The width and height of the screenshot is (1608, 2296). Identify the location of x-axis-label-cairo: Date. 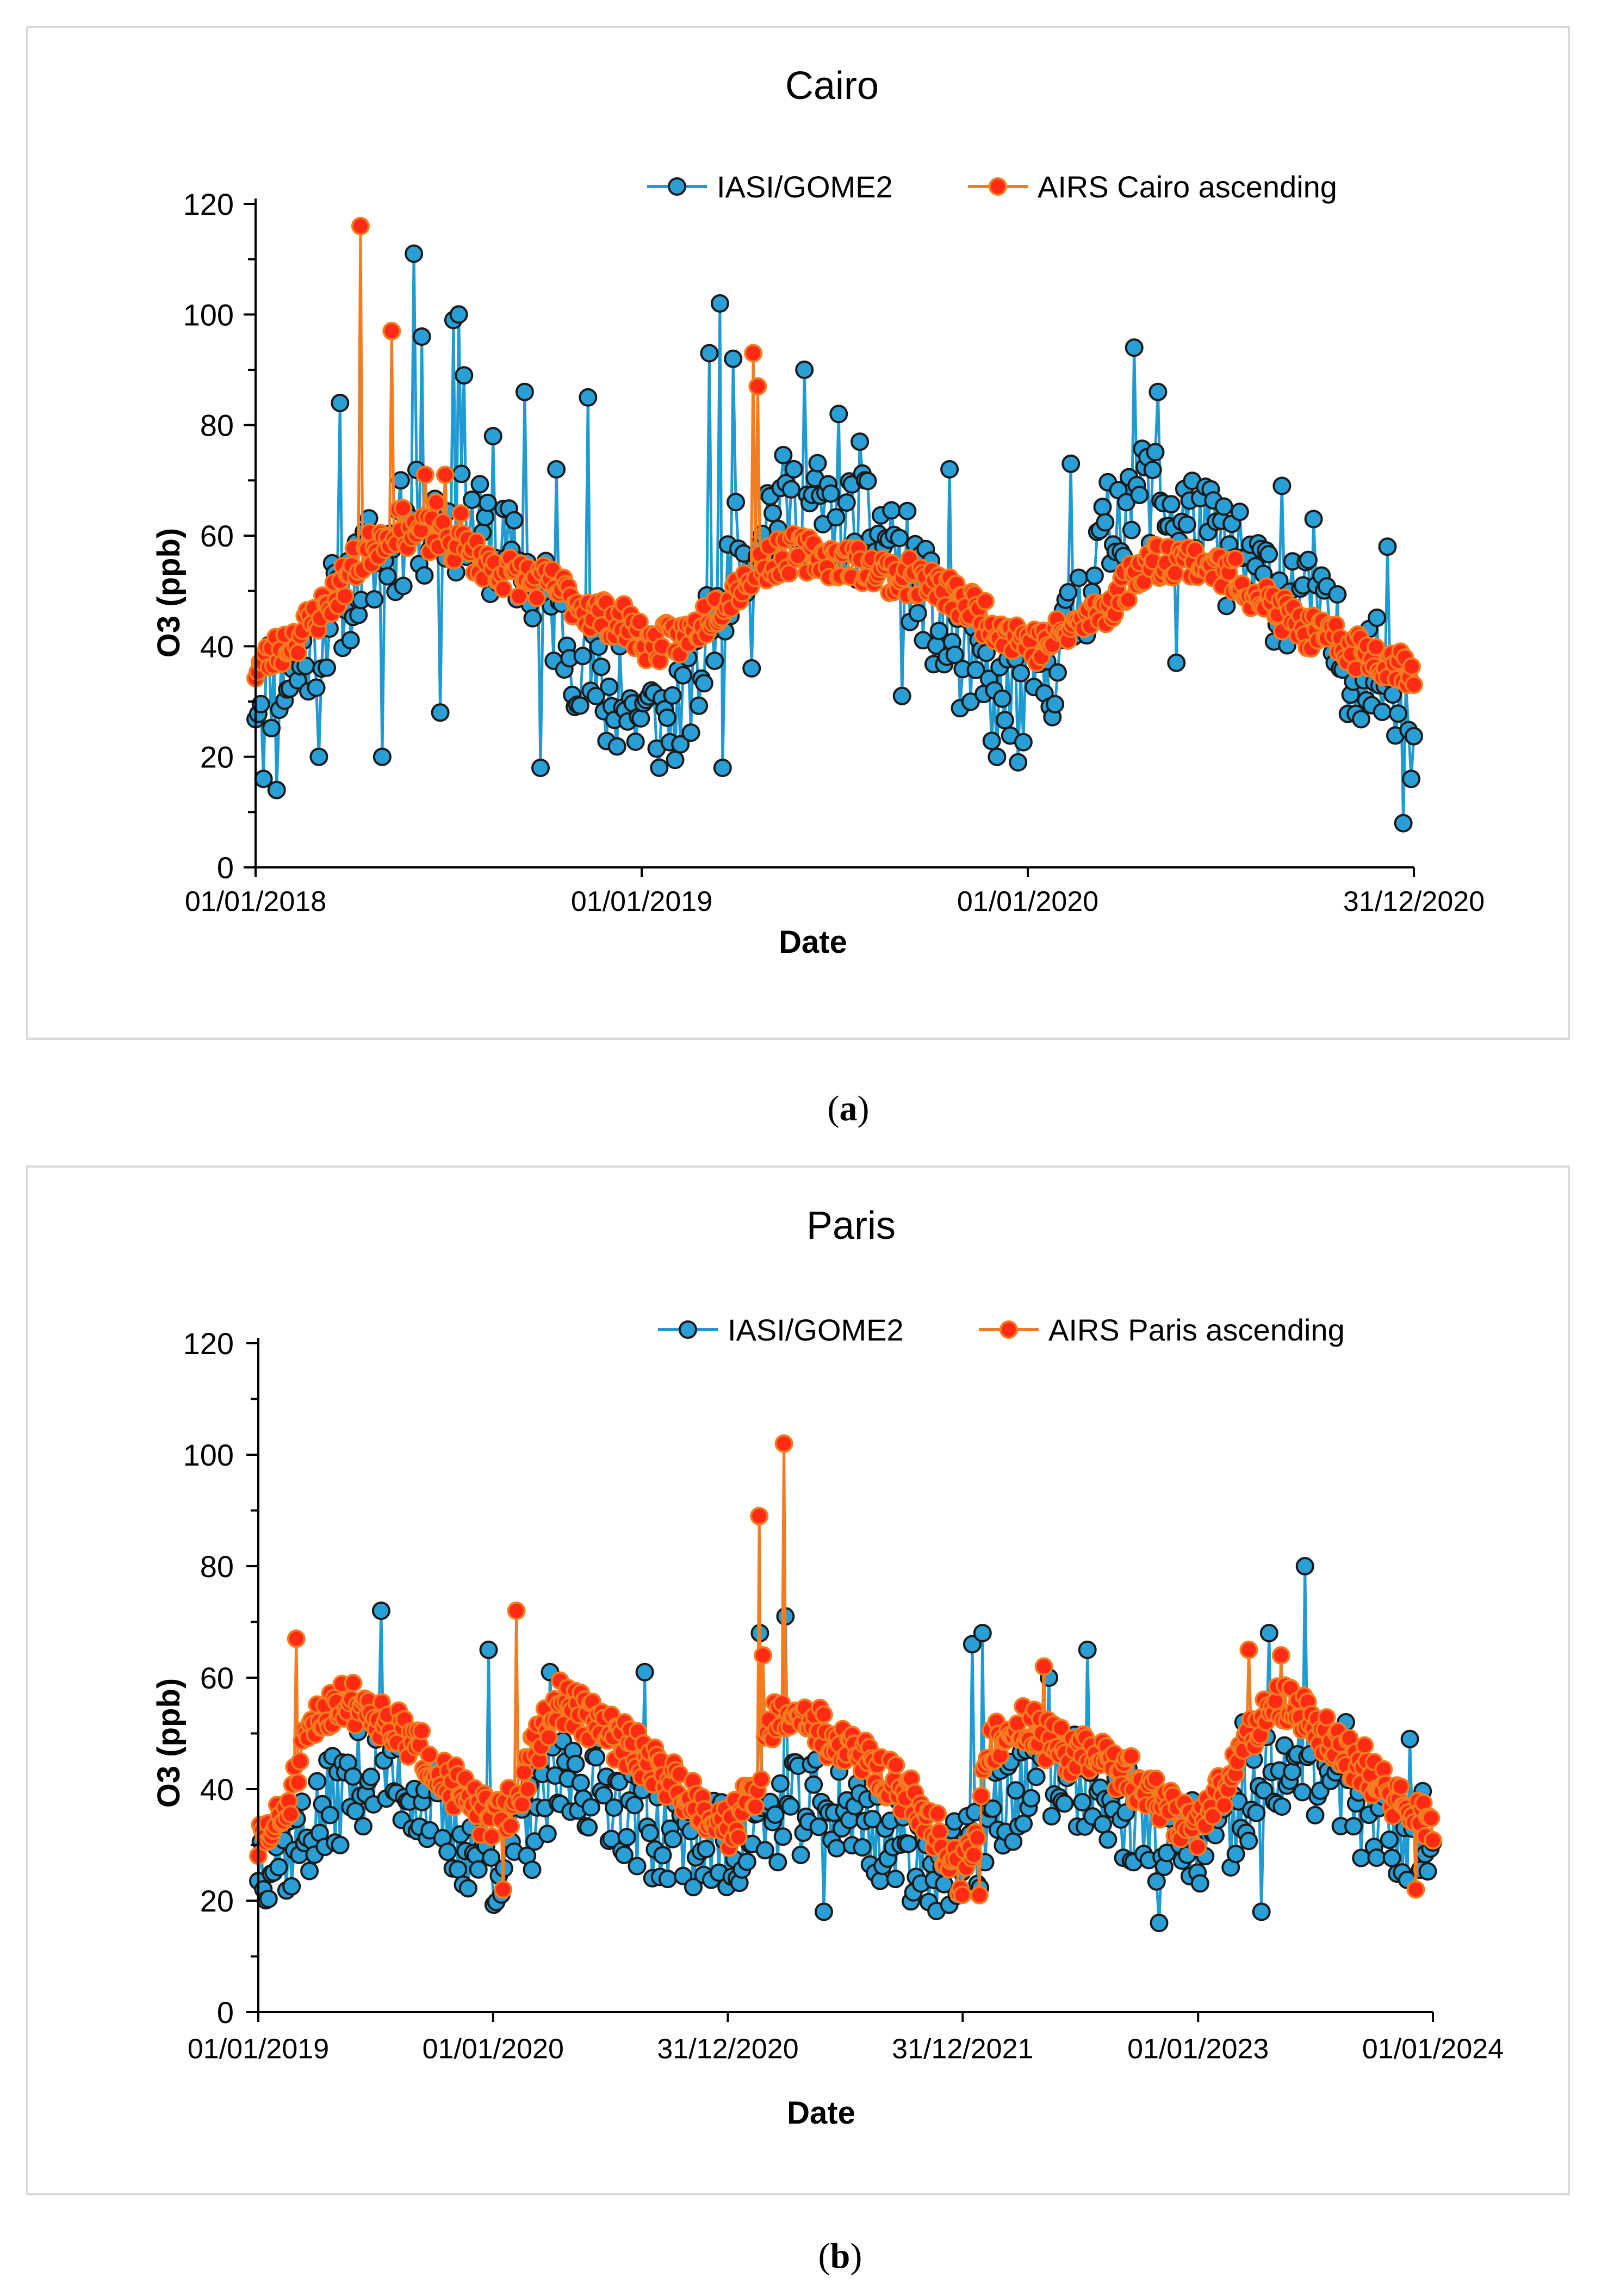
(813, 942).